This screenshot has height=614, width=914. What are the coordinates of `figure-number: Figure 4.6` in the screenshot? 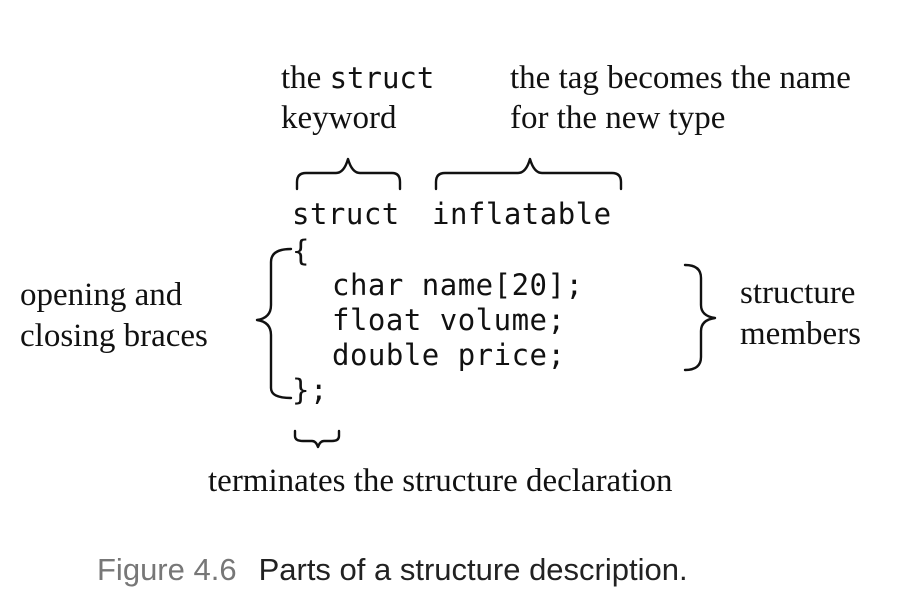 It's located at (167, 569).